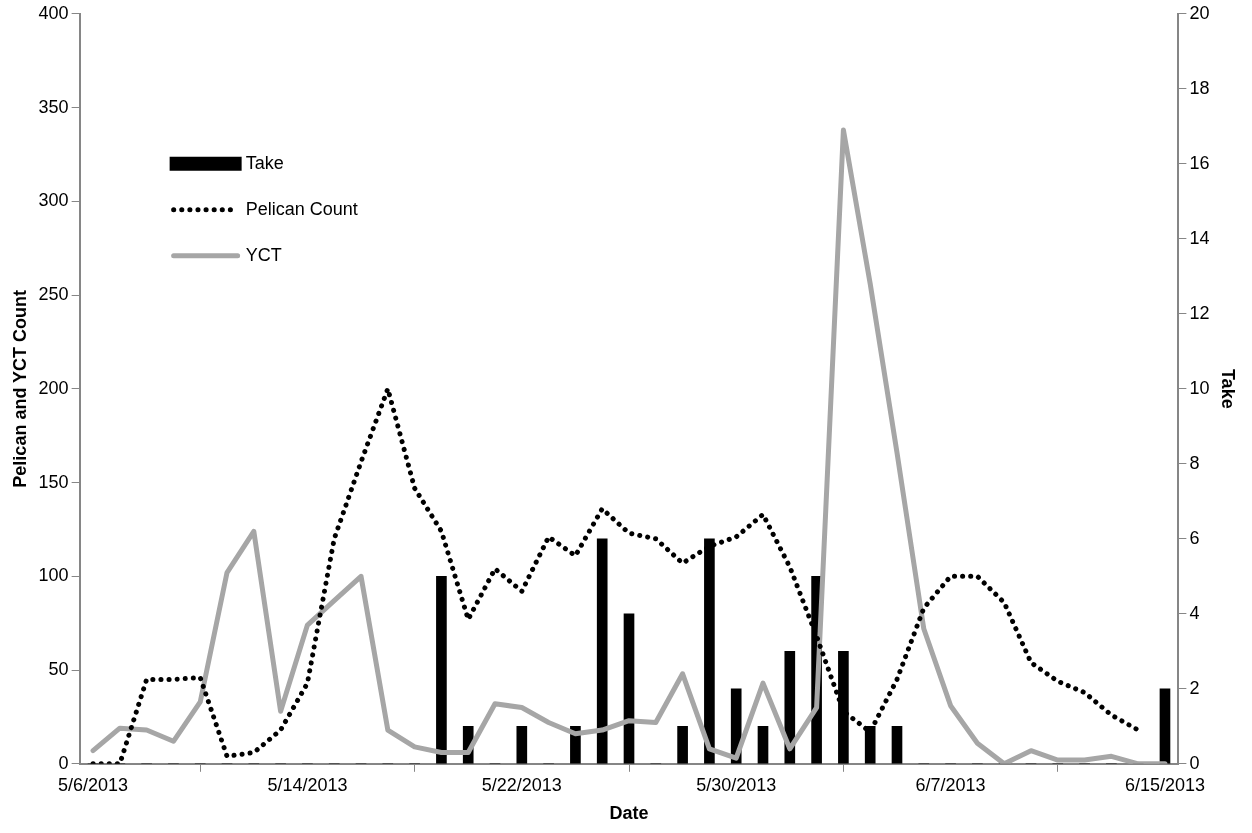 This screenshot has height=833, width=1252. Describe the element at coordinates (301, 208) in the screenshot. I see `legend-label: Pelican Count` at that location.